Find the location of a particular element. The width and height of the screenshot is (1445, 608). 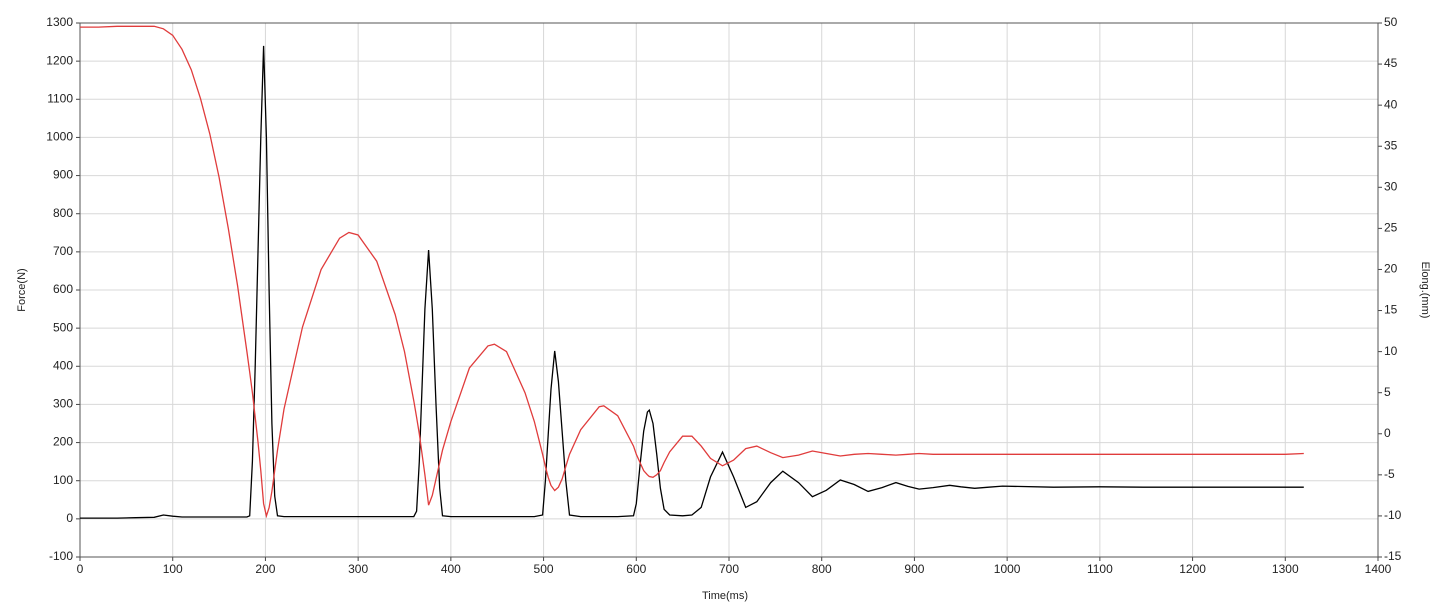

y-tick-label: 1300 is located at coordinates (59, 22).